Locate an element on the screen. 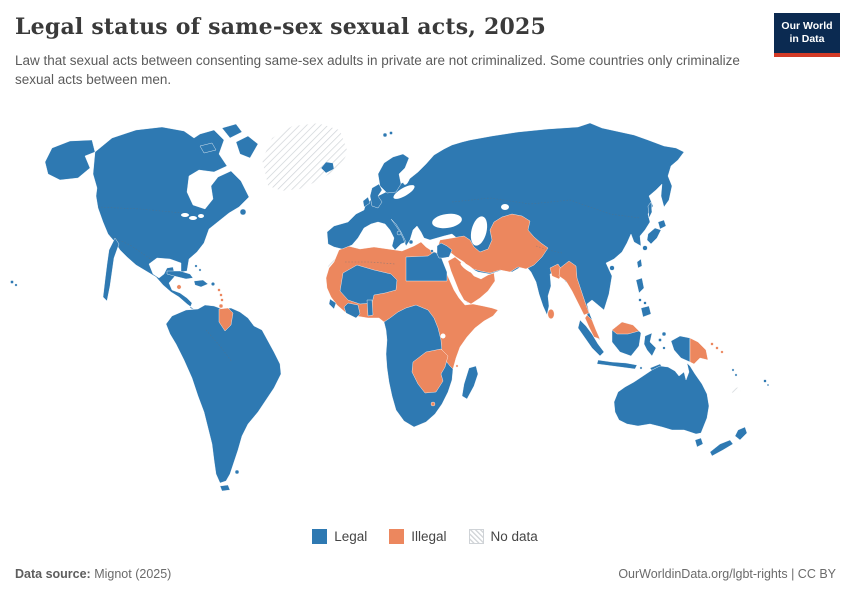  region-new-caledonia is located at coordinates (735, 390).